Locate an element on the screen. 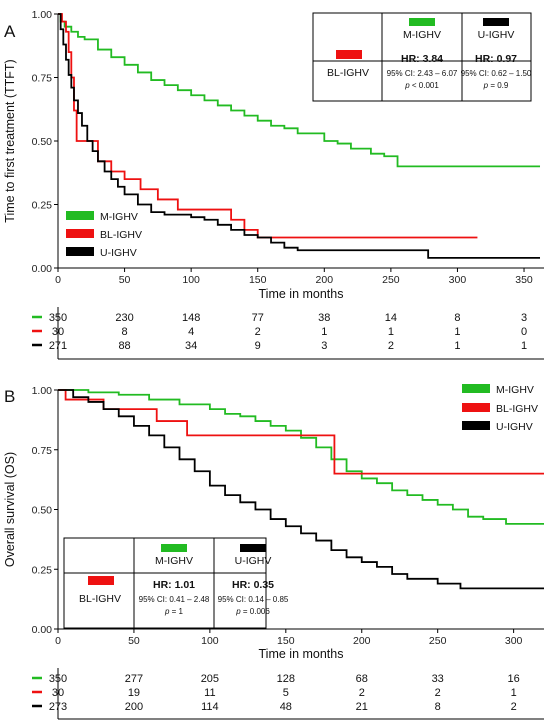  risk-count: 271 is located at coordinates (58, 346).